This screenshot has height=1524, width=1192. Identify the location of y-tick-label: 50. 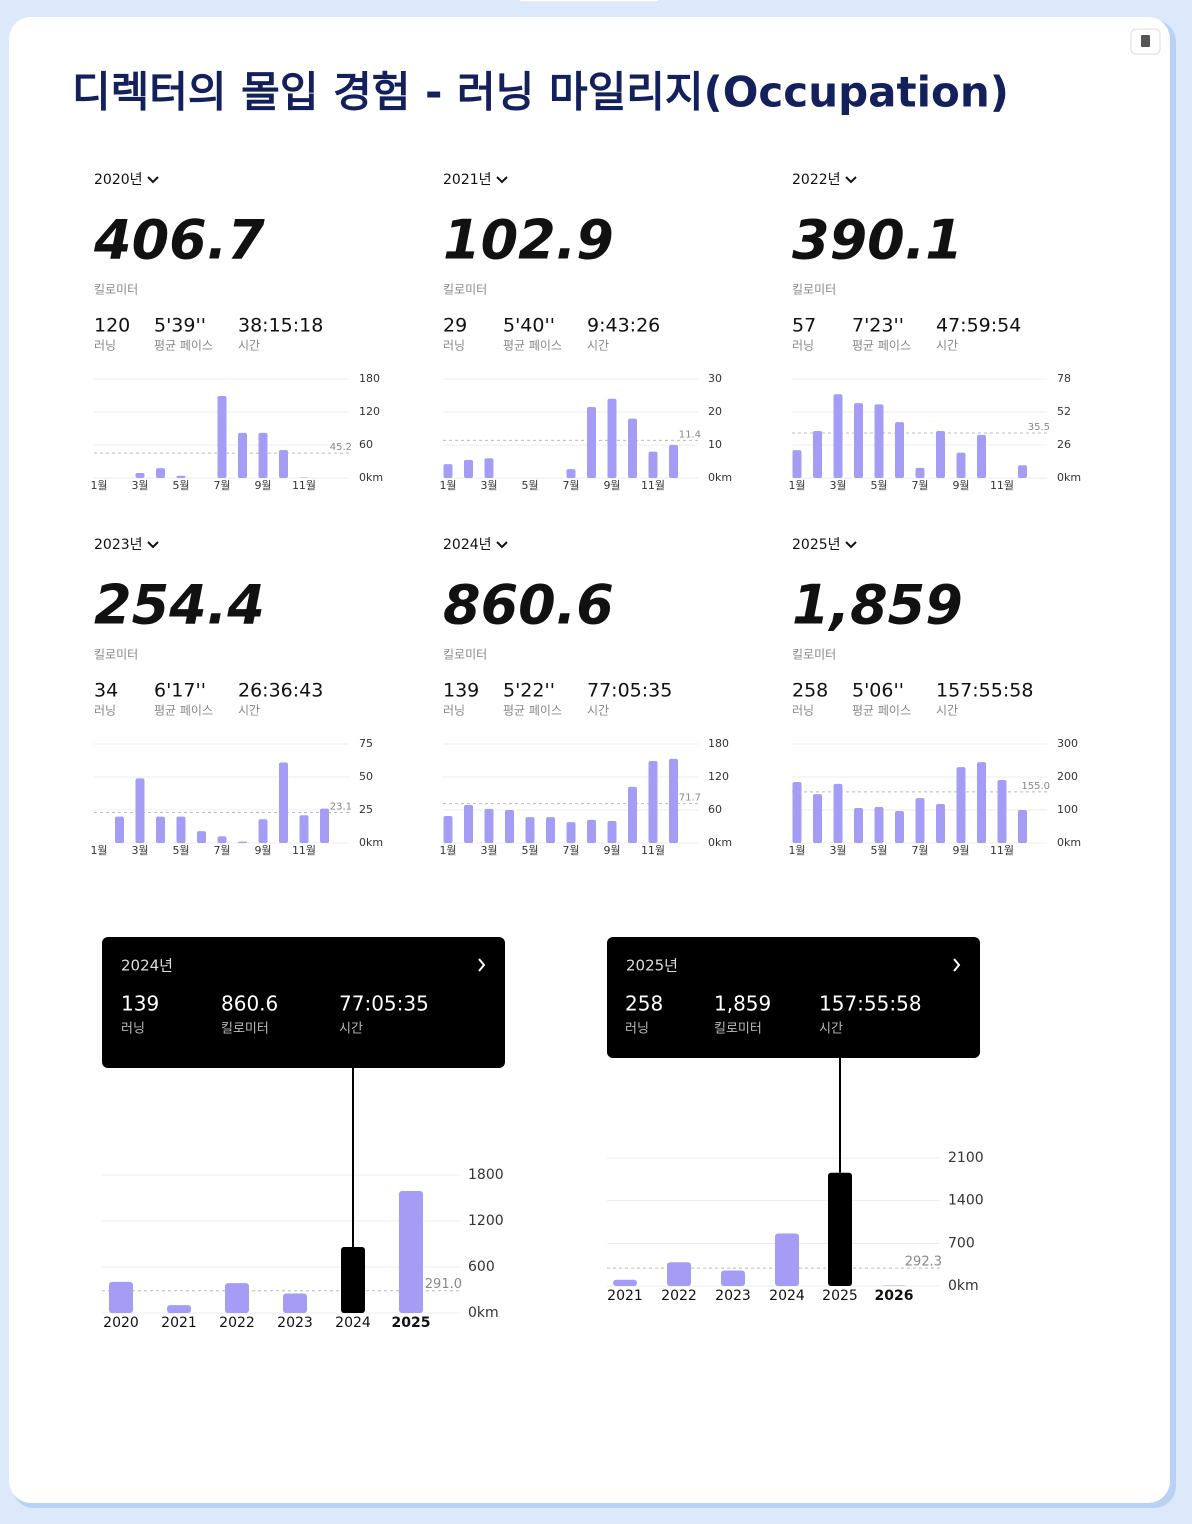
(366, 776).